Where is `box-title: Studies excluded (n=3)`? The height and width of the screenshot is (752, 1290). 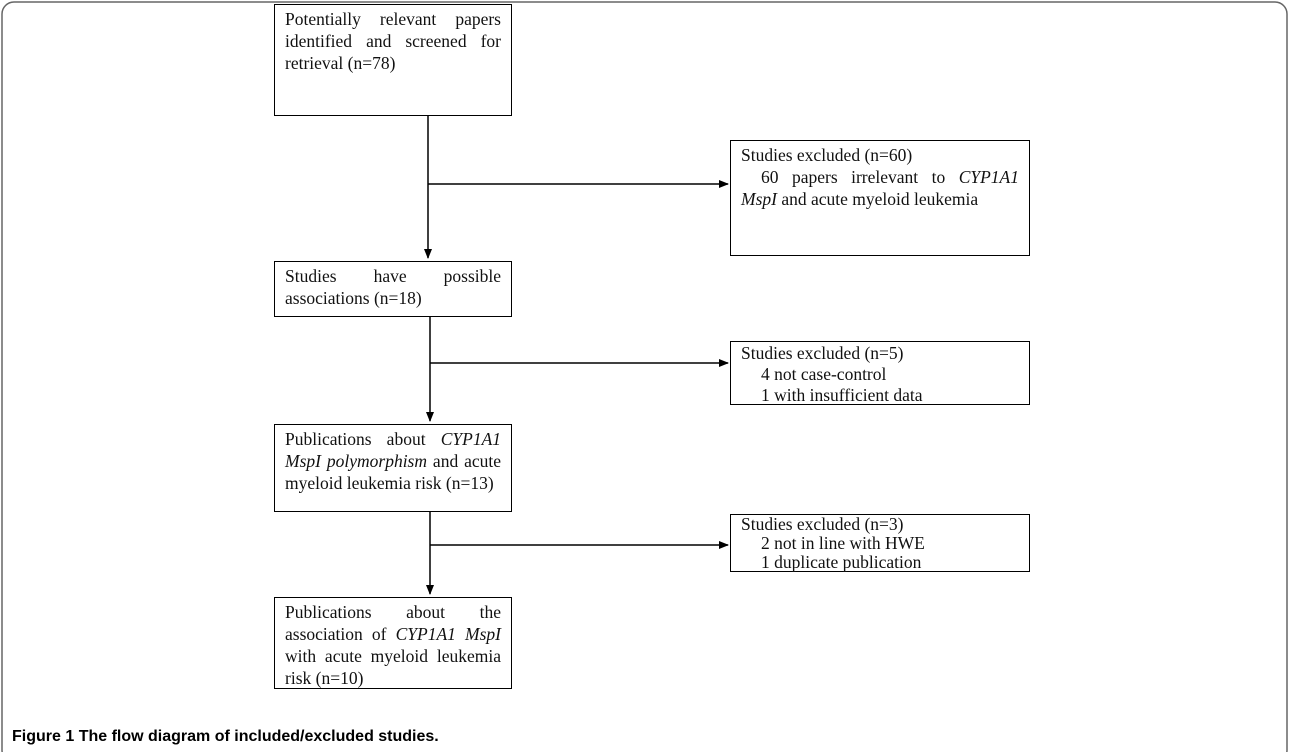 box-title: Studies excluded (n=3) is located at coordinates (822, 524).